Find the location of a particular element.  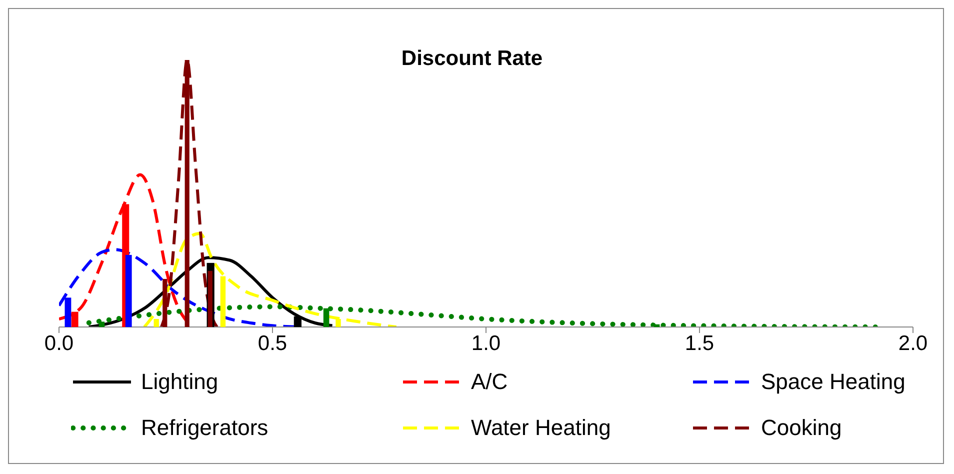

x-tick-label: 0.0 is located at coordinates (59, 343).